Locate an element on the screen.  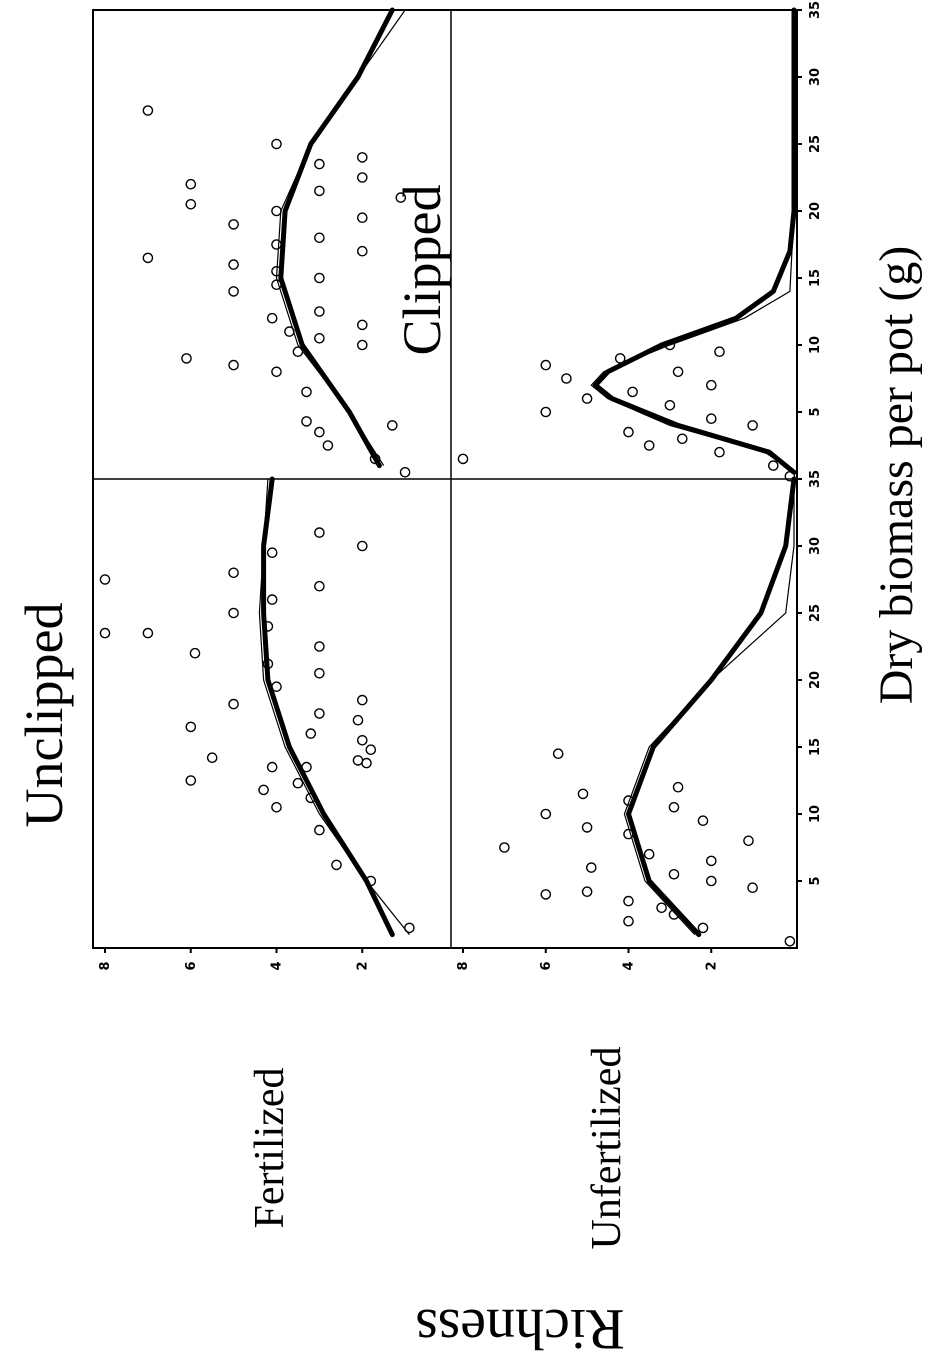
column-title-clipped: Clipped is located at coordinates (422, 270).